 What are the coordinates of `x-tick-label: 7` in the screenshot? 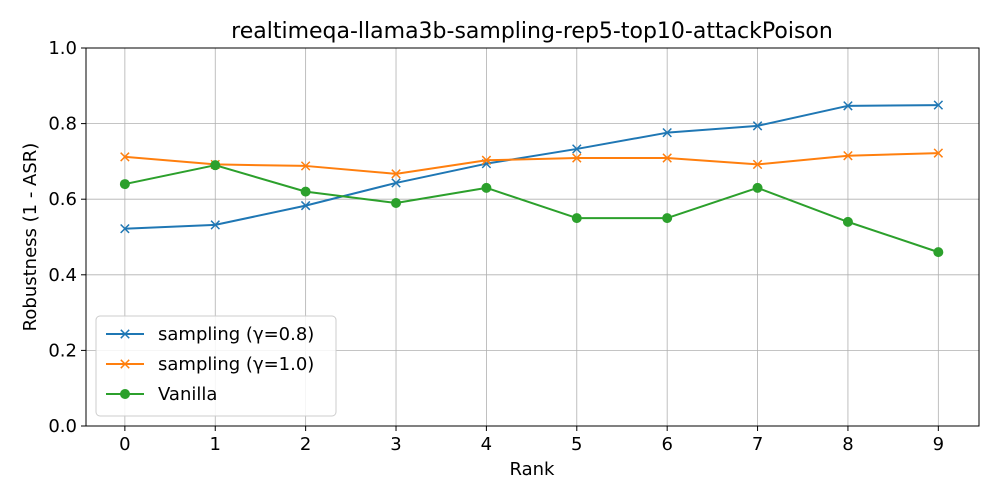 It's located at (757, 444).